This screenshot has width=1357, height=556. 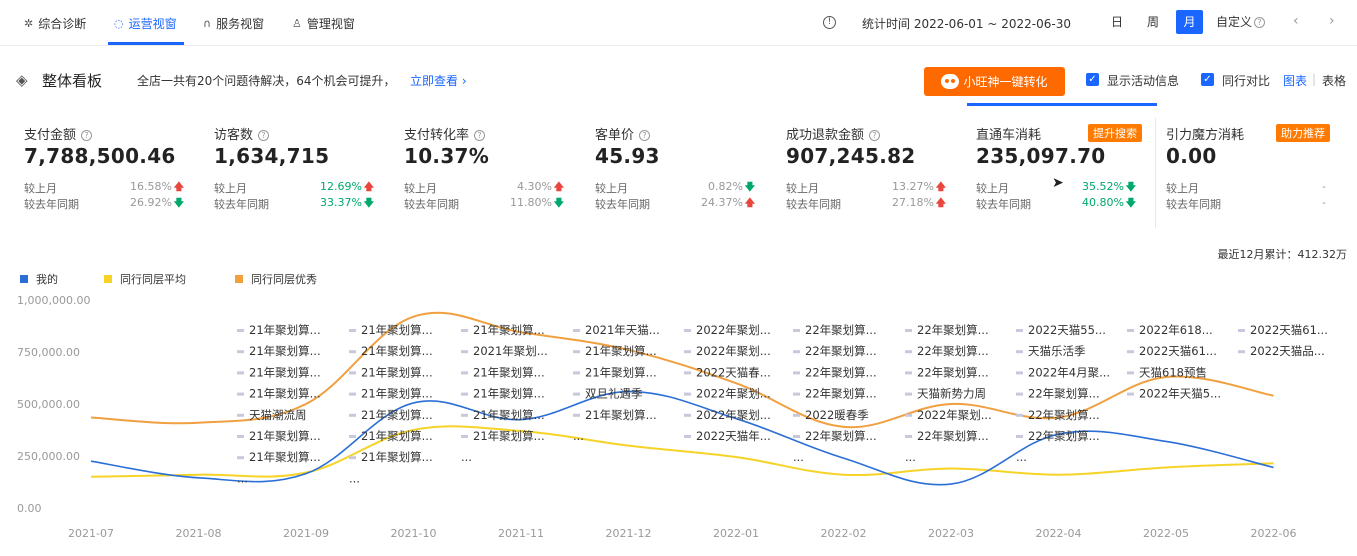 What do you see at coordinates (352, 415) in the screenshot?
I see `activity-marker` at bounding box center [352, 415].